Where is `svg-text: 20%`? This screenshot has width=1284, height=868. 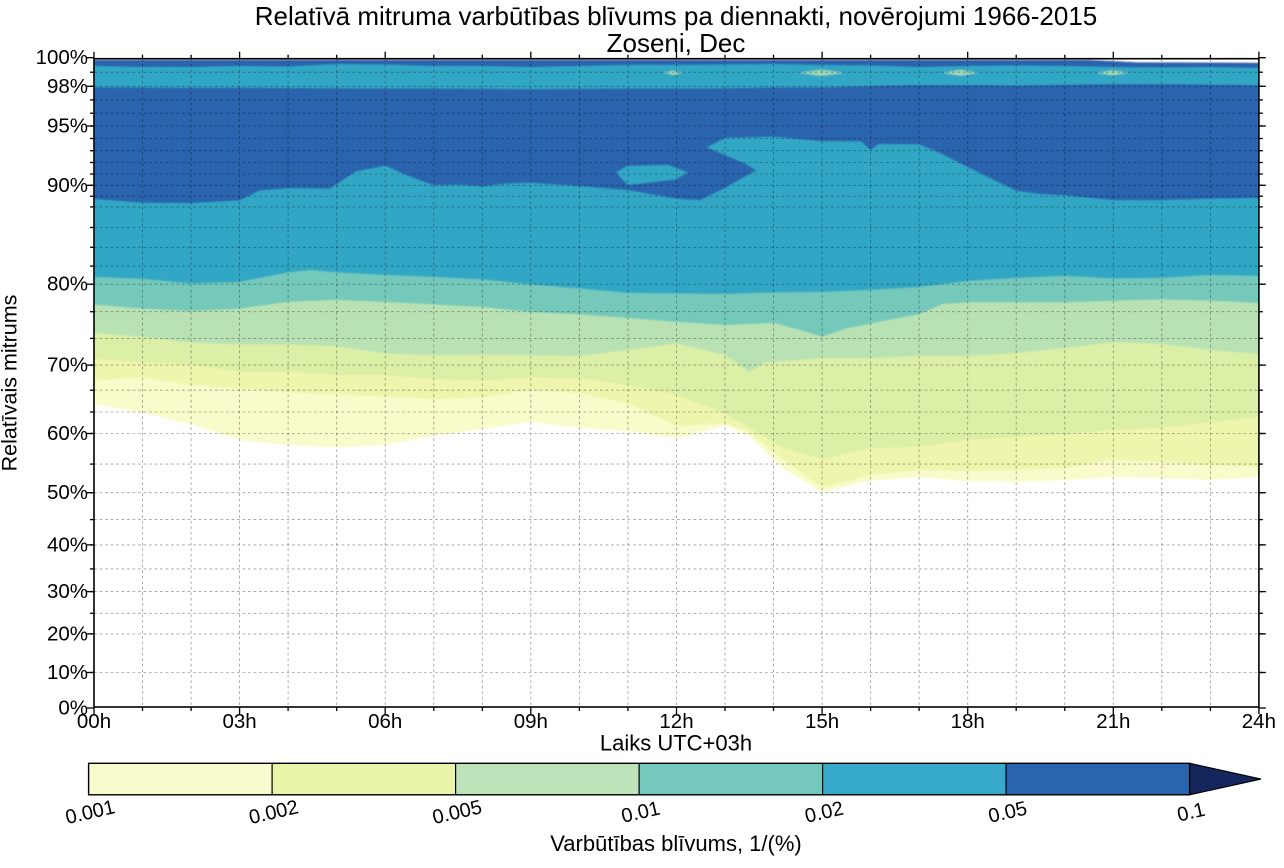
svg-text: 20% is located at coordinates (67, 633).